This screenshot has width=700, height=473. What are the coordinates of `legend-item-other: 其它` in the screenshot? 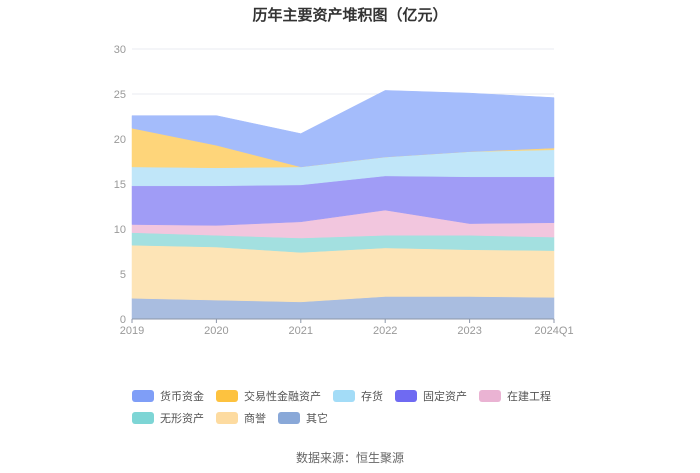 It's located at (303, 418).